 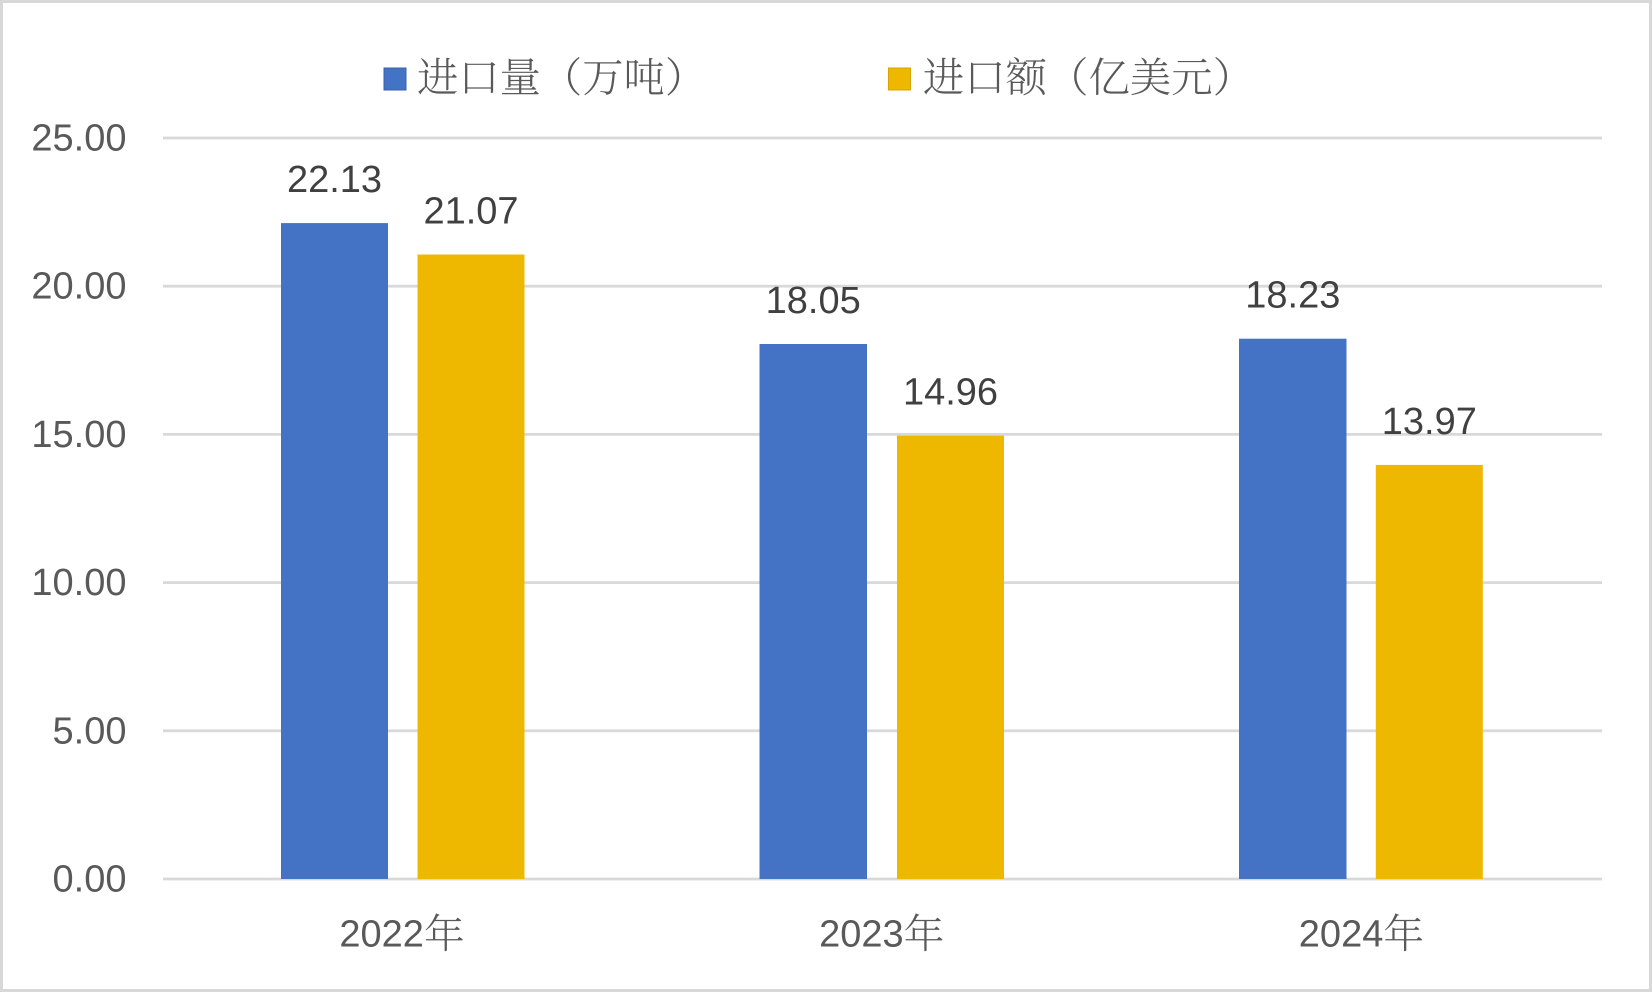 What do you see at coordinates (950, 393) in the screenshot?
I see `svg-text: 14.96` at bounding box center [950, 393].